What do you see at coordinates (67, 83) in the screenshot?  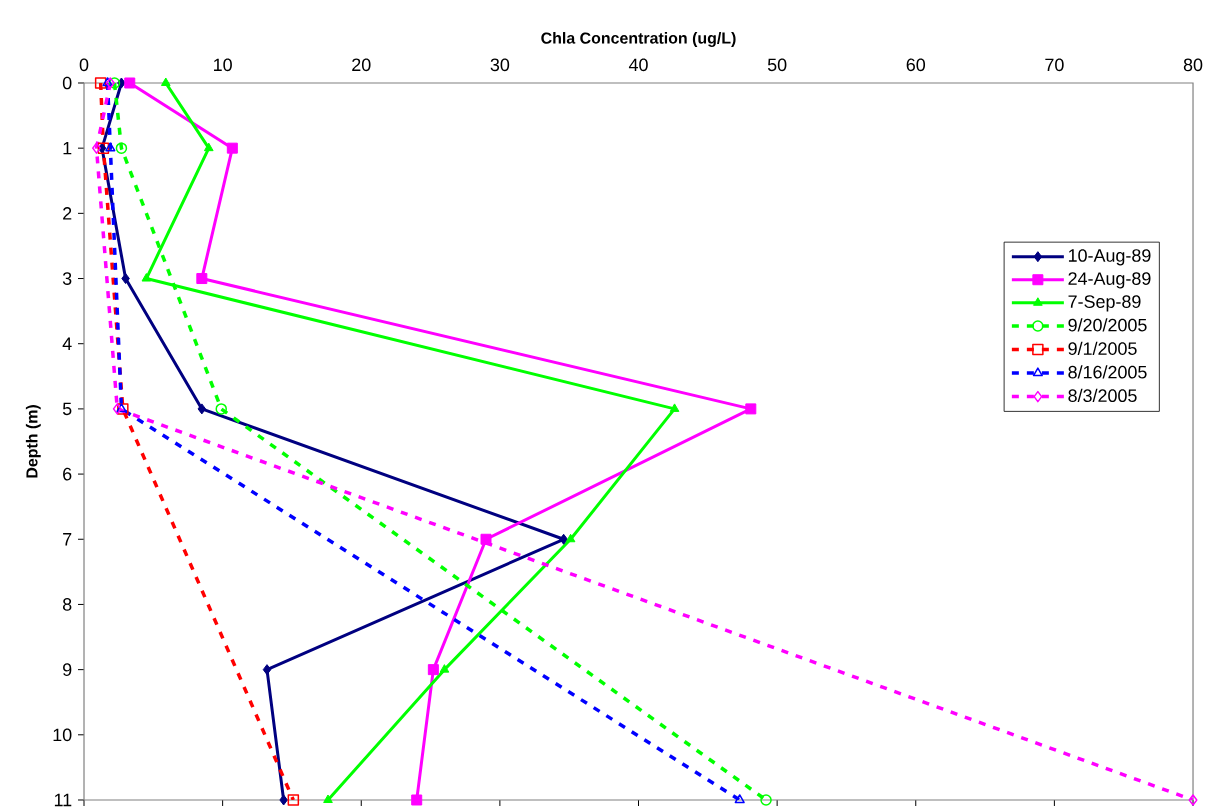 I see `y-tick-label: 0` at bounding box center [67, 83].